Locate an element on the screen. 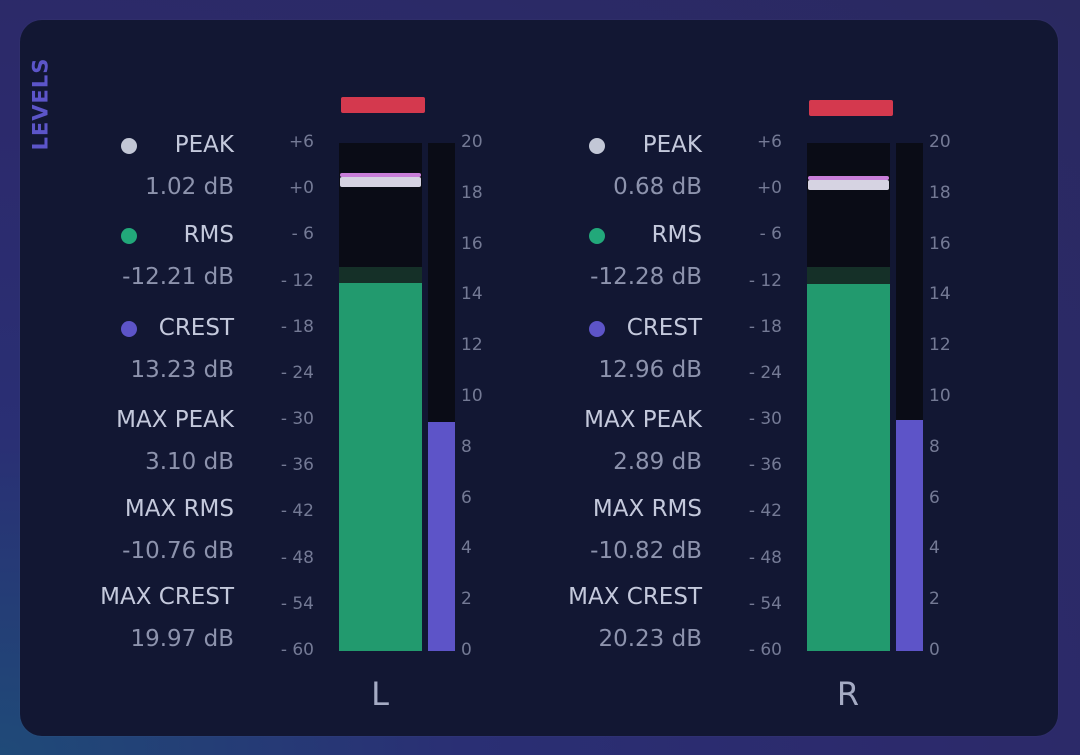 This screenshot has height=755, width=1080. stat-label-max-crest-l: MAX CREST is located at coordinates (167, 597).